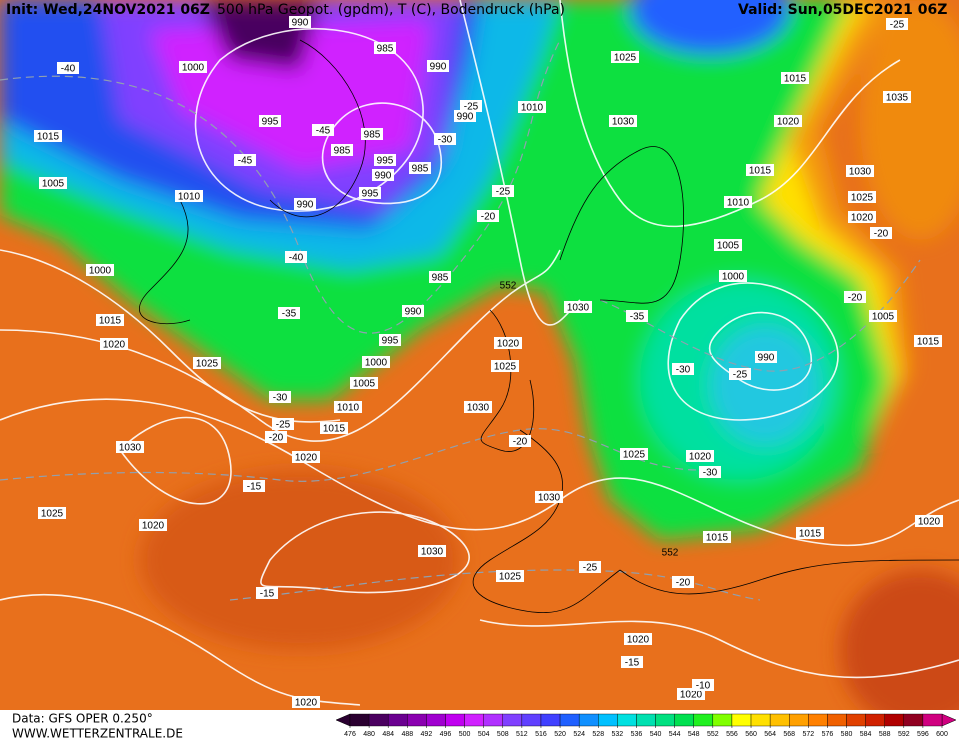 This screenshot has width=959, height=746. I want to click on pressure-label: 995, so click(385, 161).